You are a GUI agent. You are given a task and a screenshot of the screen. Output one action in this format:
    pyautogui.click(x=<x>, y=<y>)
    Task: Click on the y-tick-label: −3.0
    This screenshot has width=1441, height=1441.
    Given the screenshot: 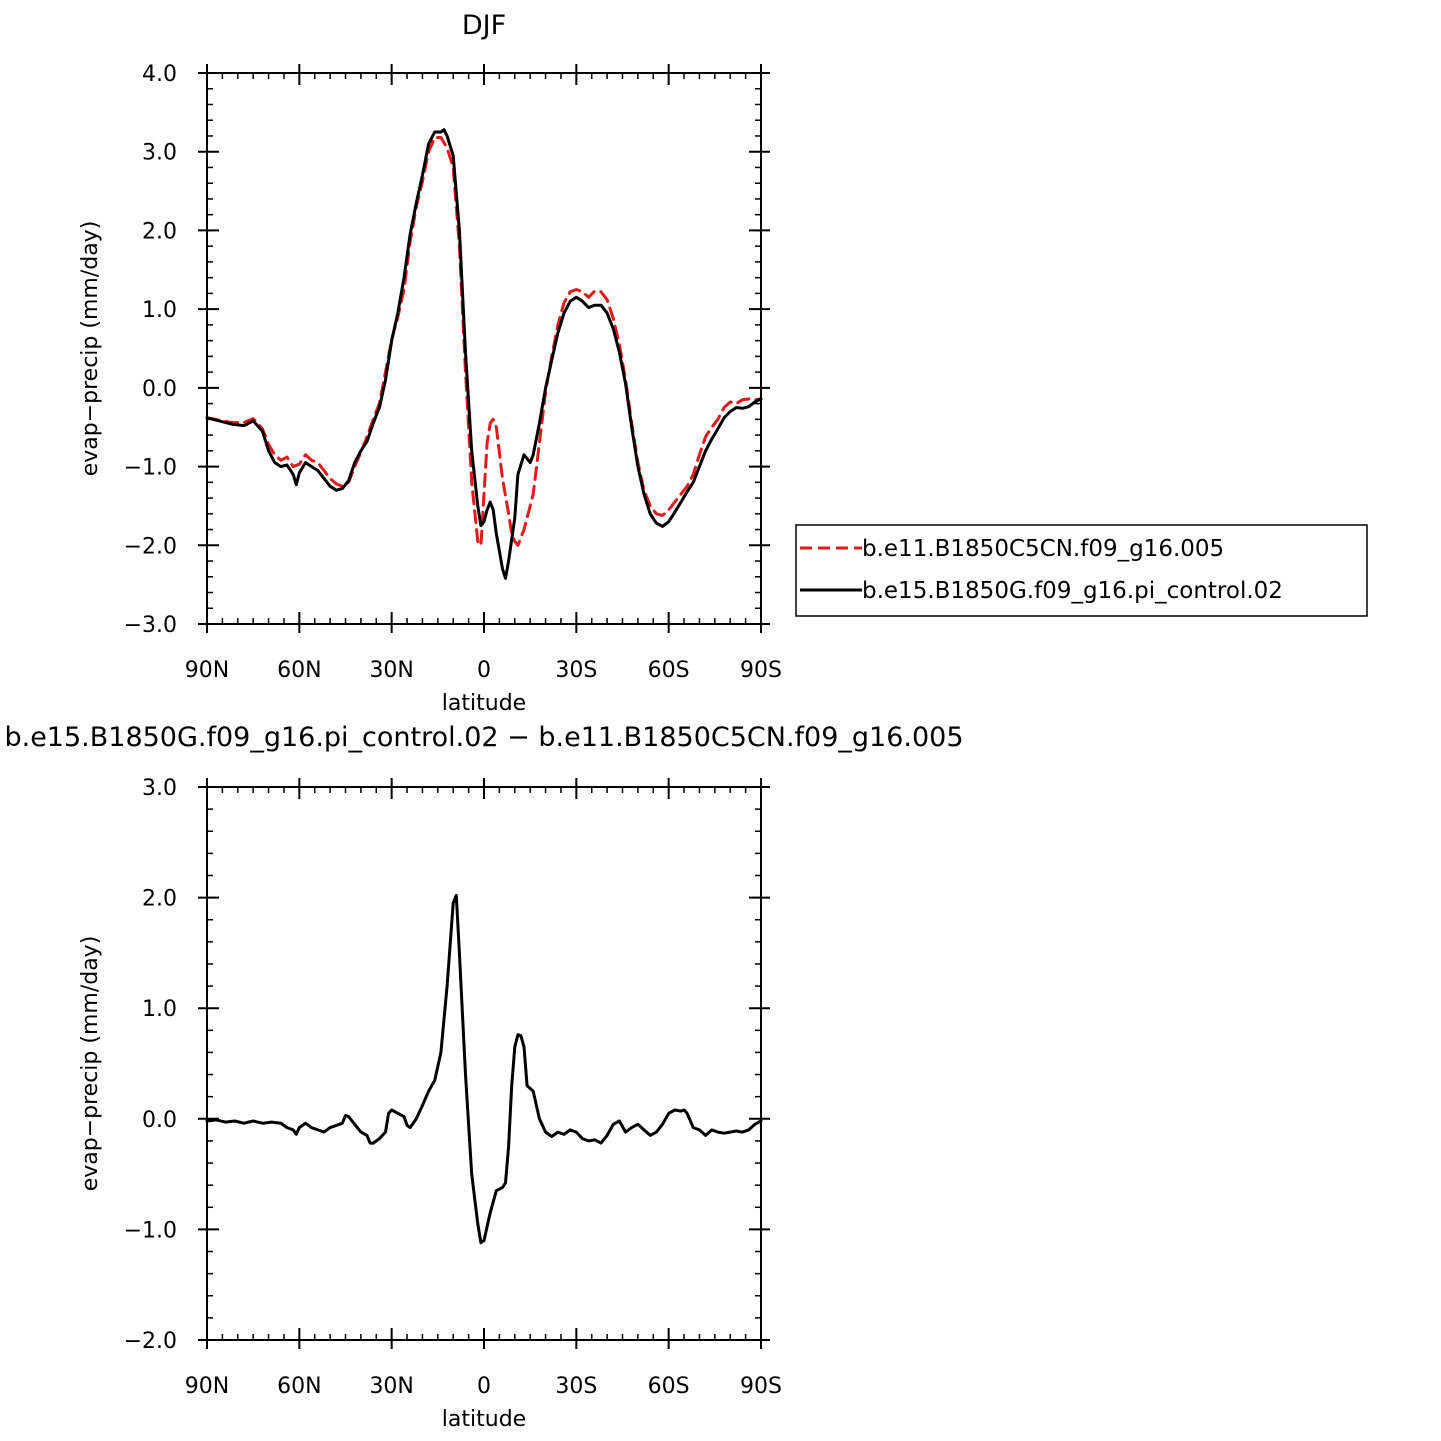 What is the action you would take?
    pyautogui.click(x=150, y=625)
    